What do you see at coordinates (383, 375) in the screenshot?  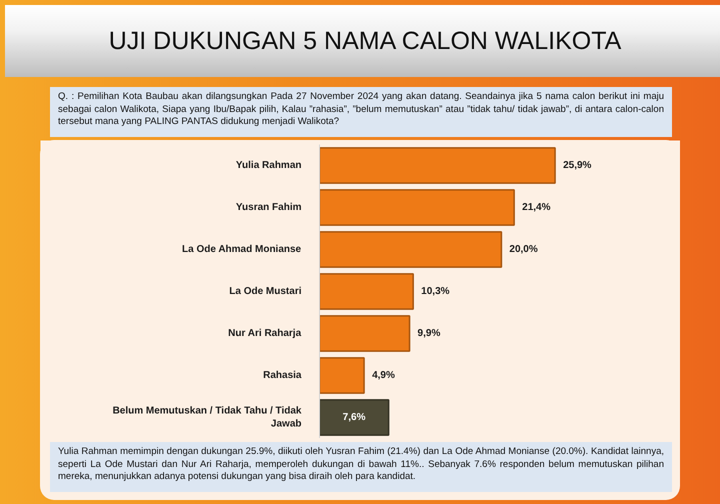 I see `data-label: 4,9%` at bounding box center [383, 375].